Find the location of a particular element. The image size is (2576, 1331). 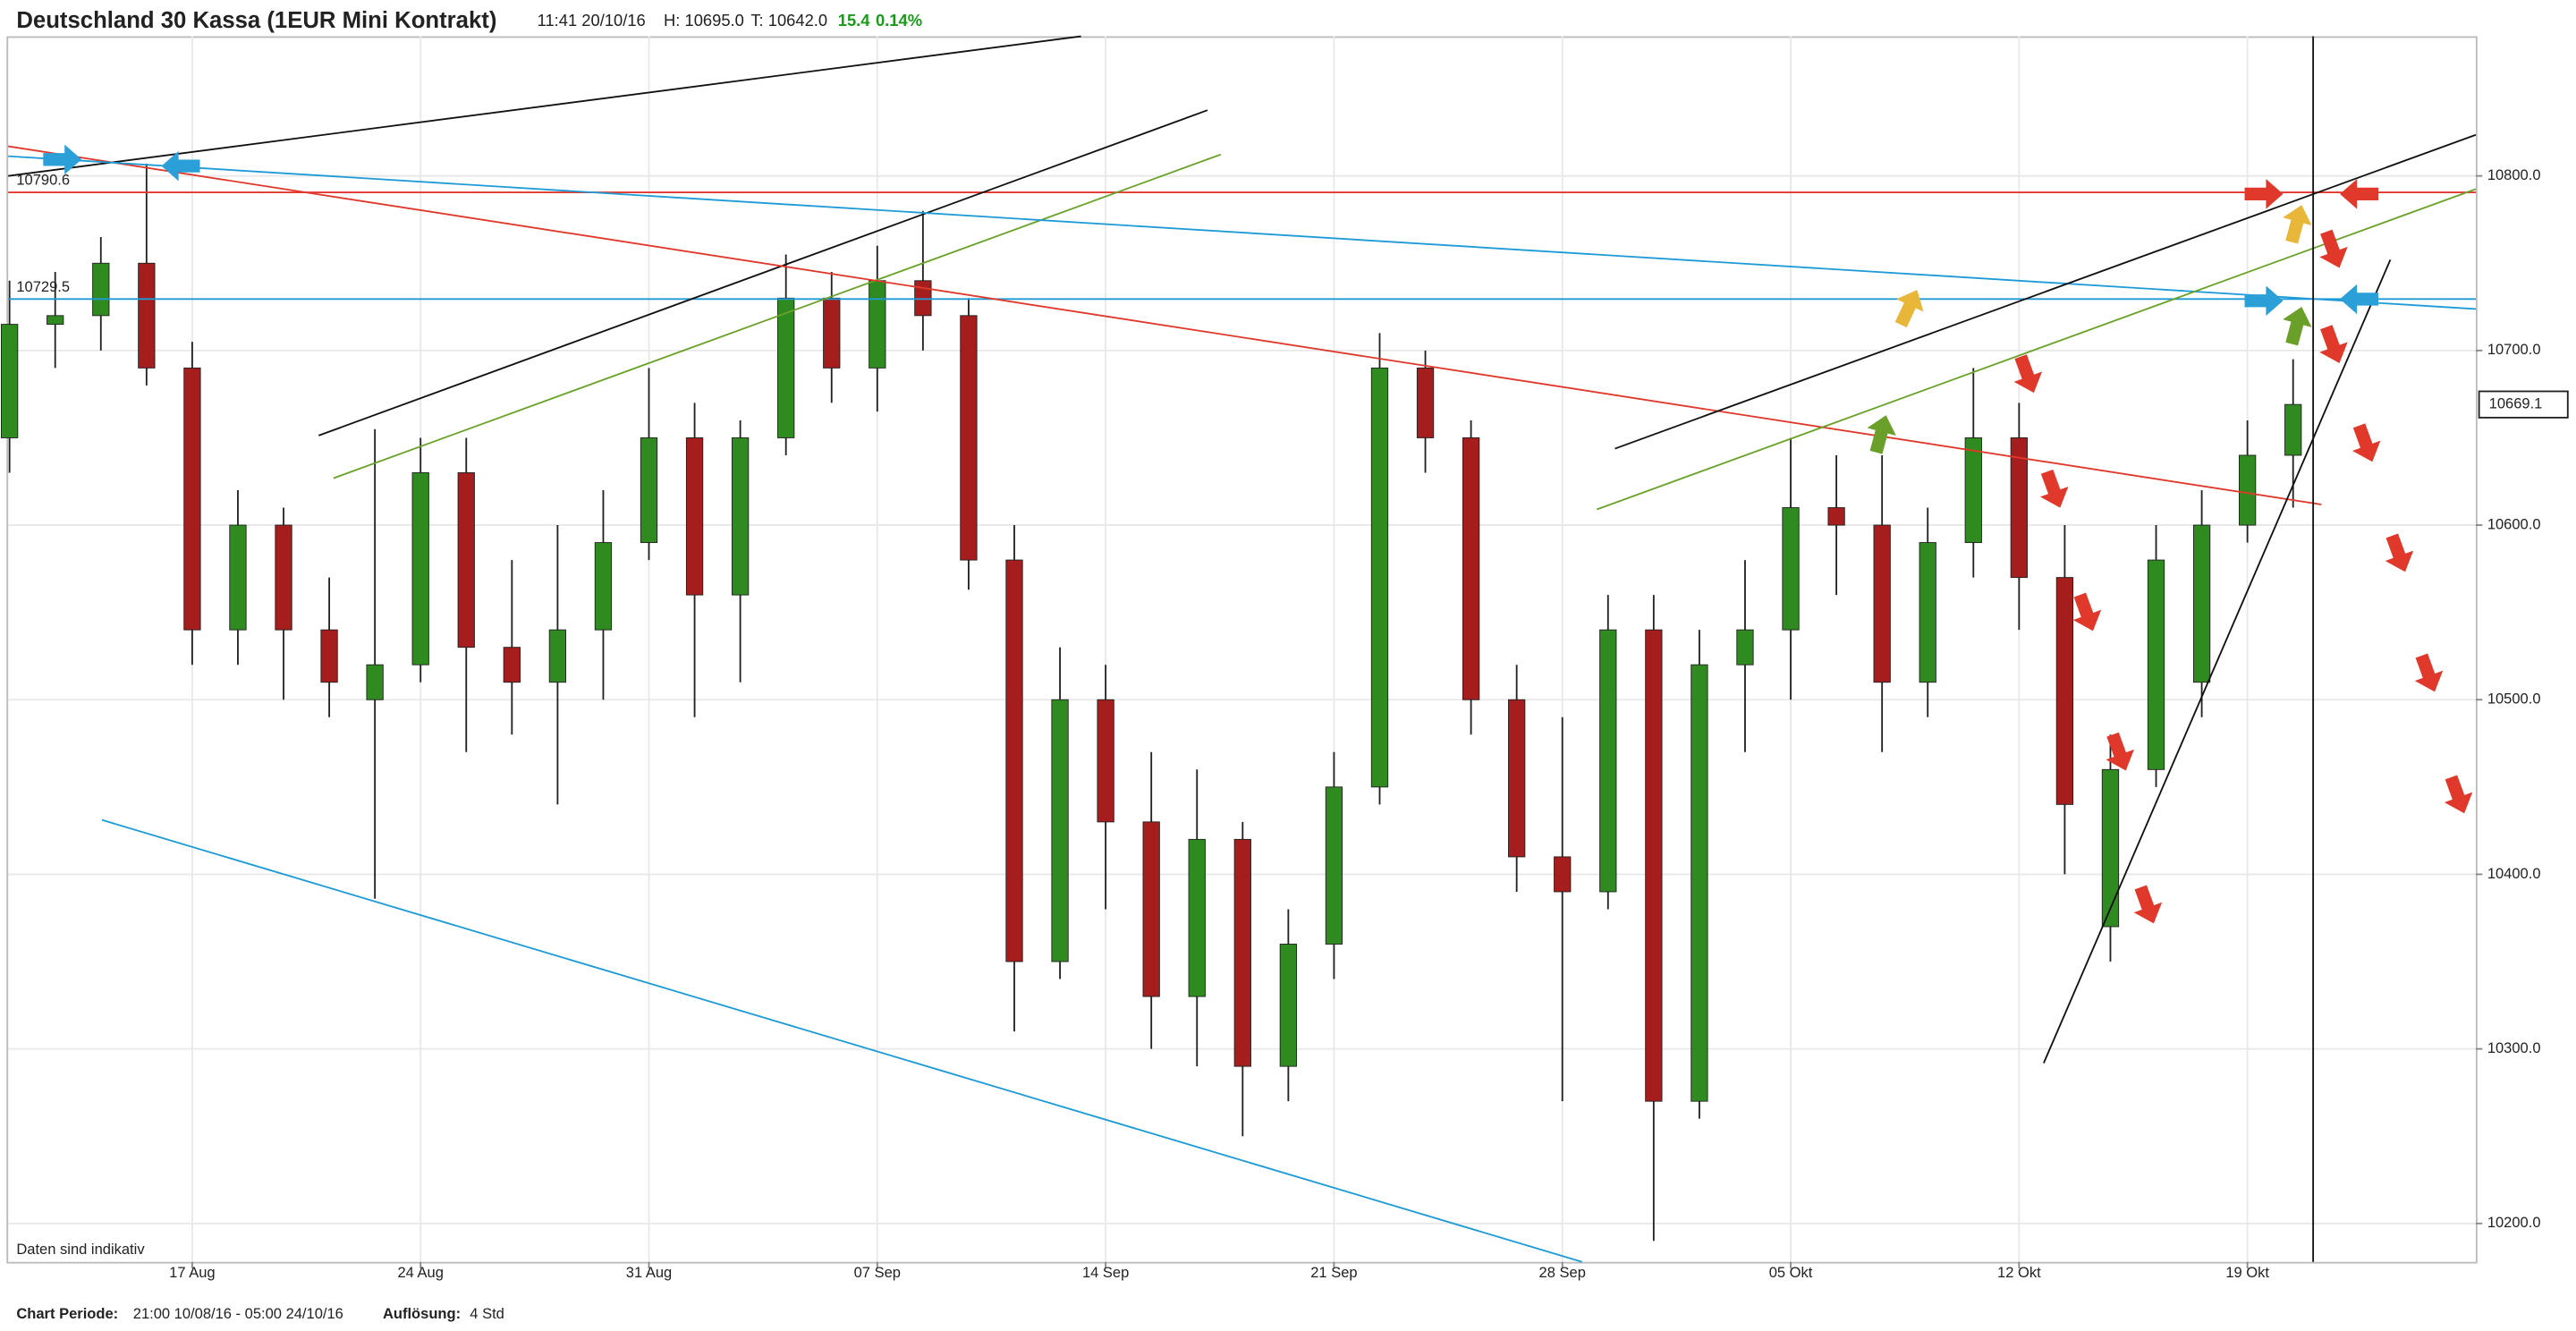

x-tick-label: 28 Sep is located at coordinates (1562, 1273).